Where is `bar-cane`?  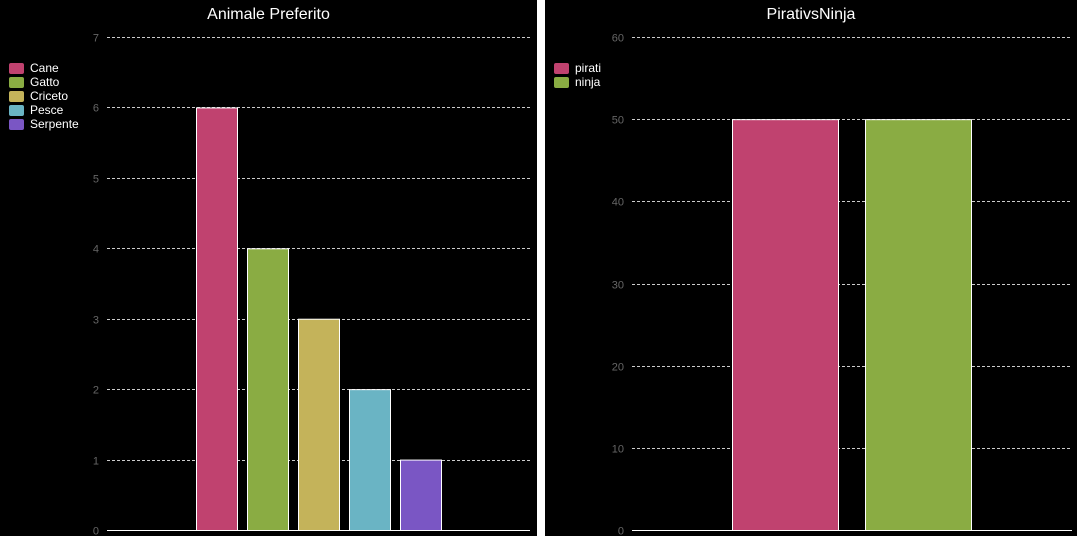 bar-cane is located at coordinates (217, 319).